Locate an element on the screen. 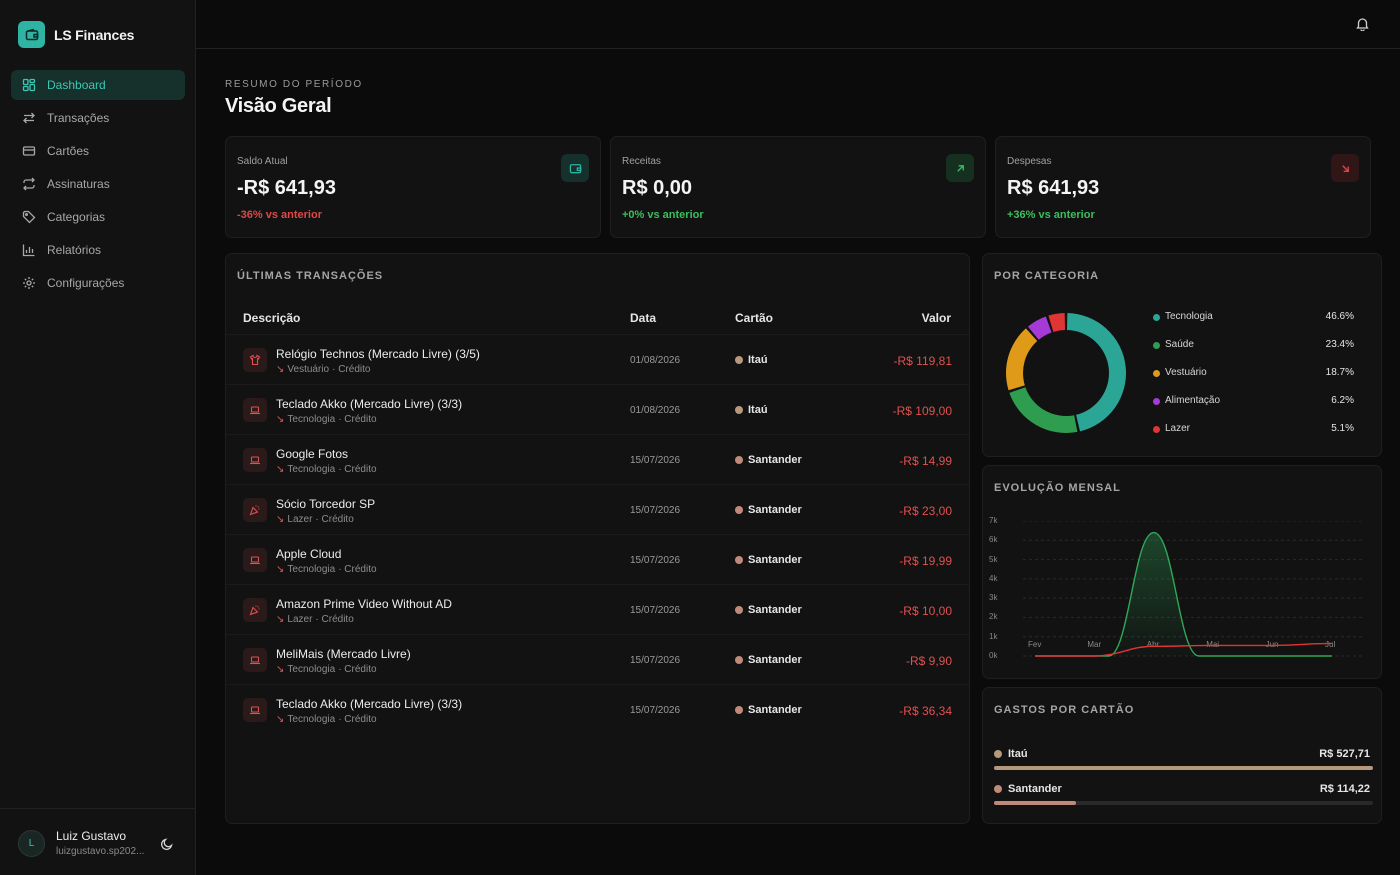 The height and width of the screenshot is (875, 1400). section-title: GASTOS POR CARTÃO is located at coordinates (1064, 710).